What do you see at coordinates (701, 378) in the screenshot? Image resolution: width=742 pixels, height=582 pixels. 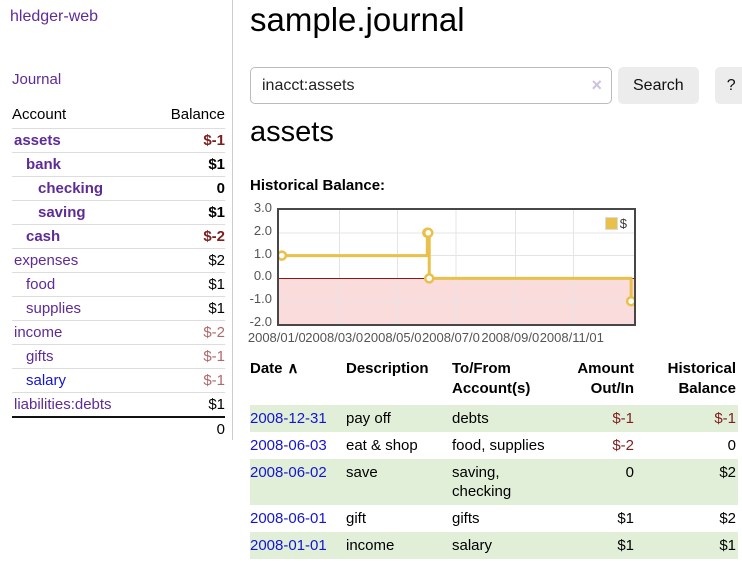 I see `column-header-balance: Historical Balance` at bounding box center [701, 378].